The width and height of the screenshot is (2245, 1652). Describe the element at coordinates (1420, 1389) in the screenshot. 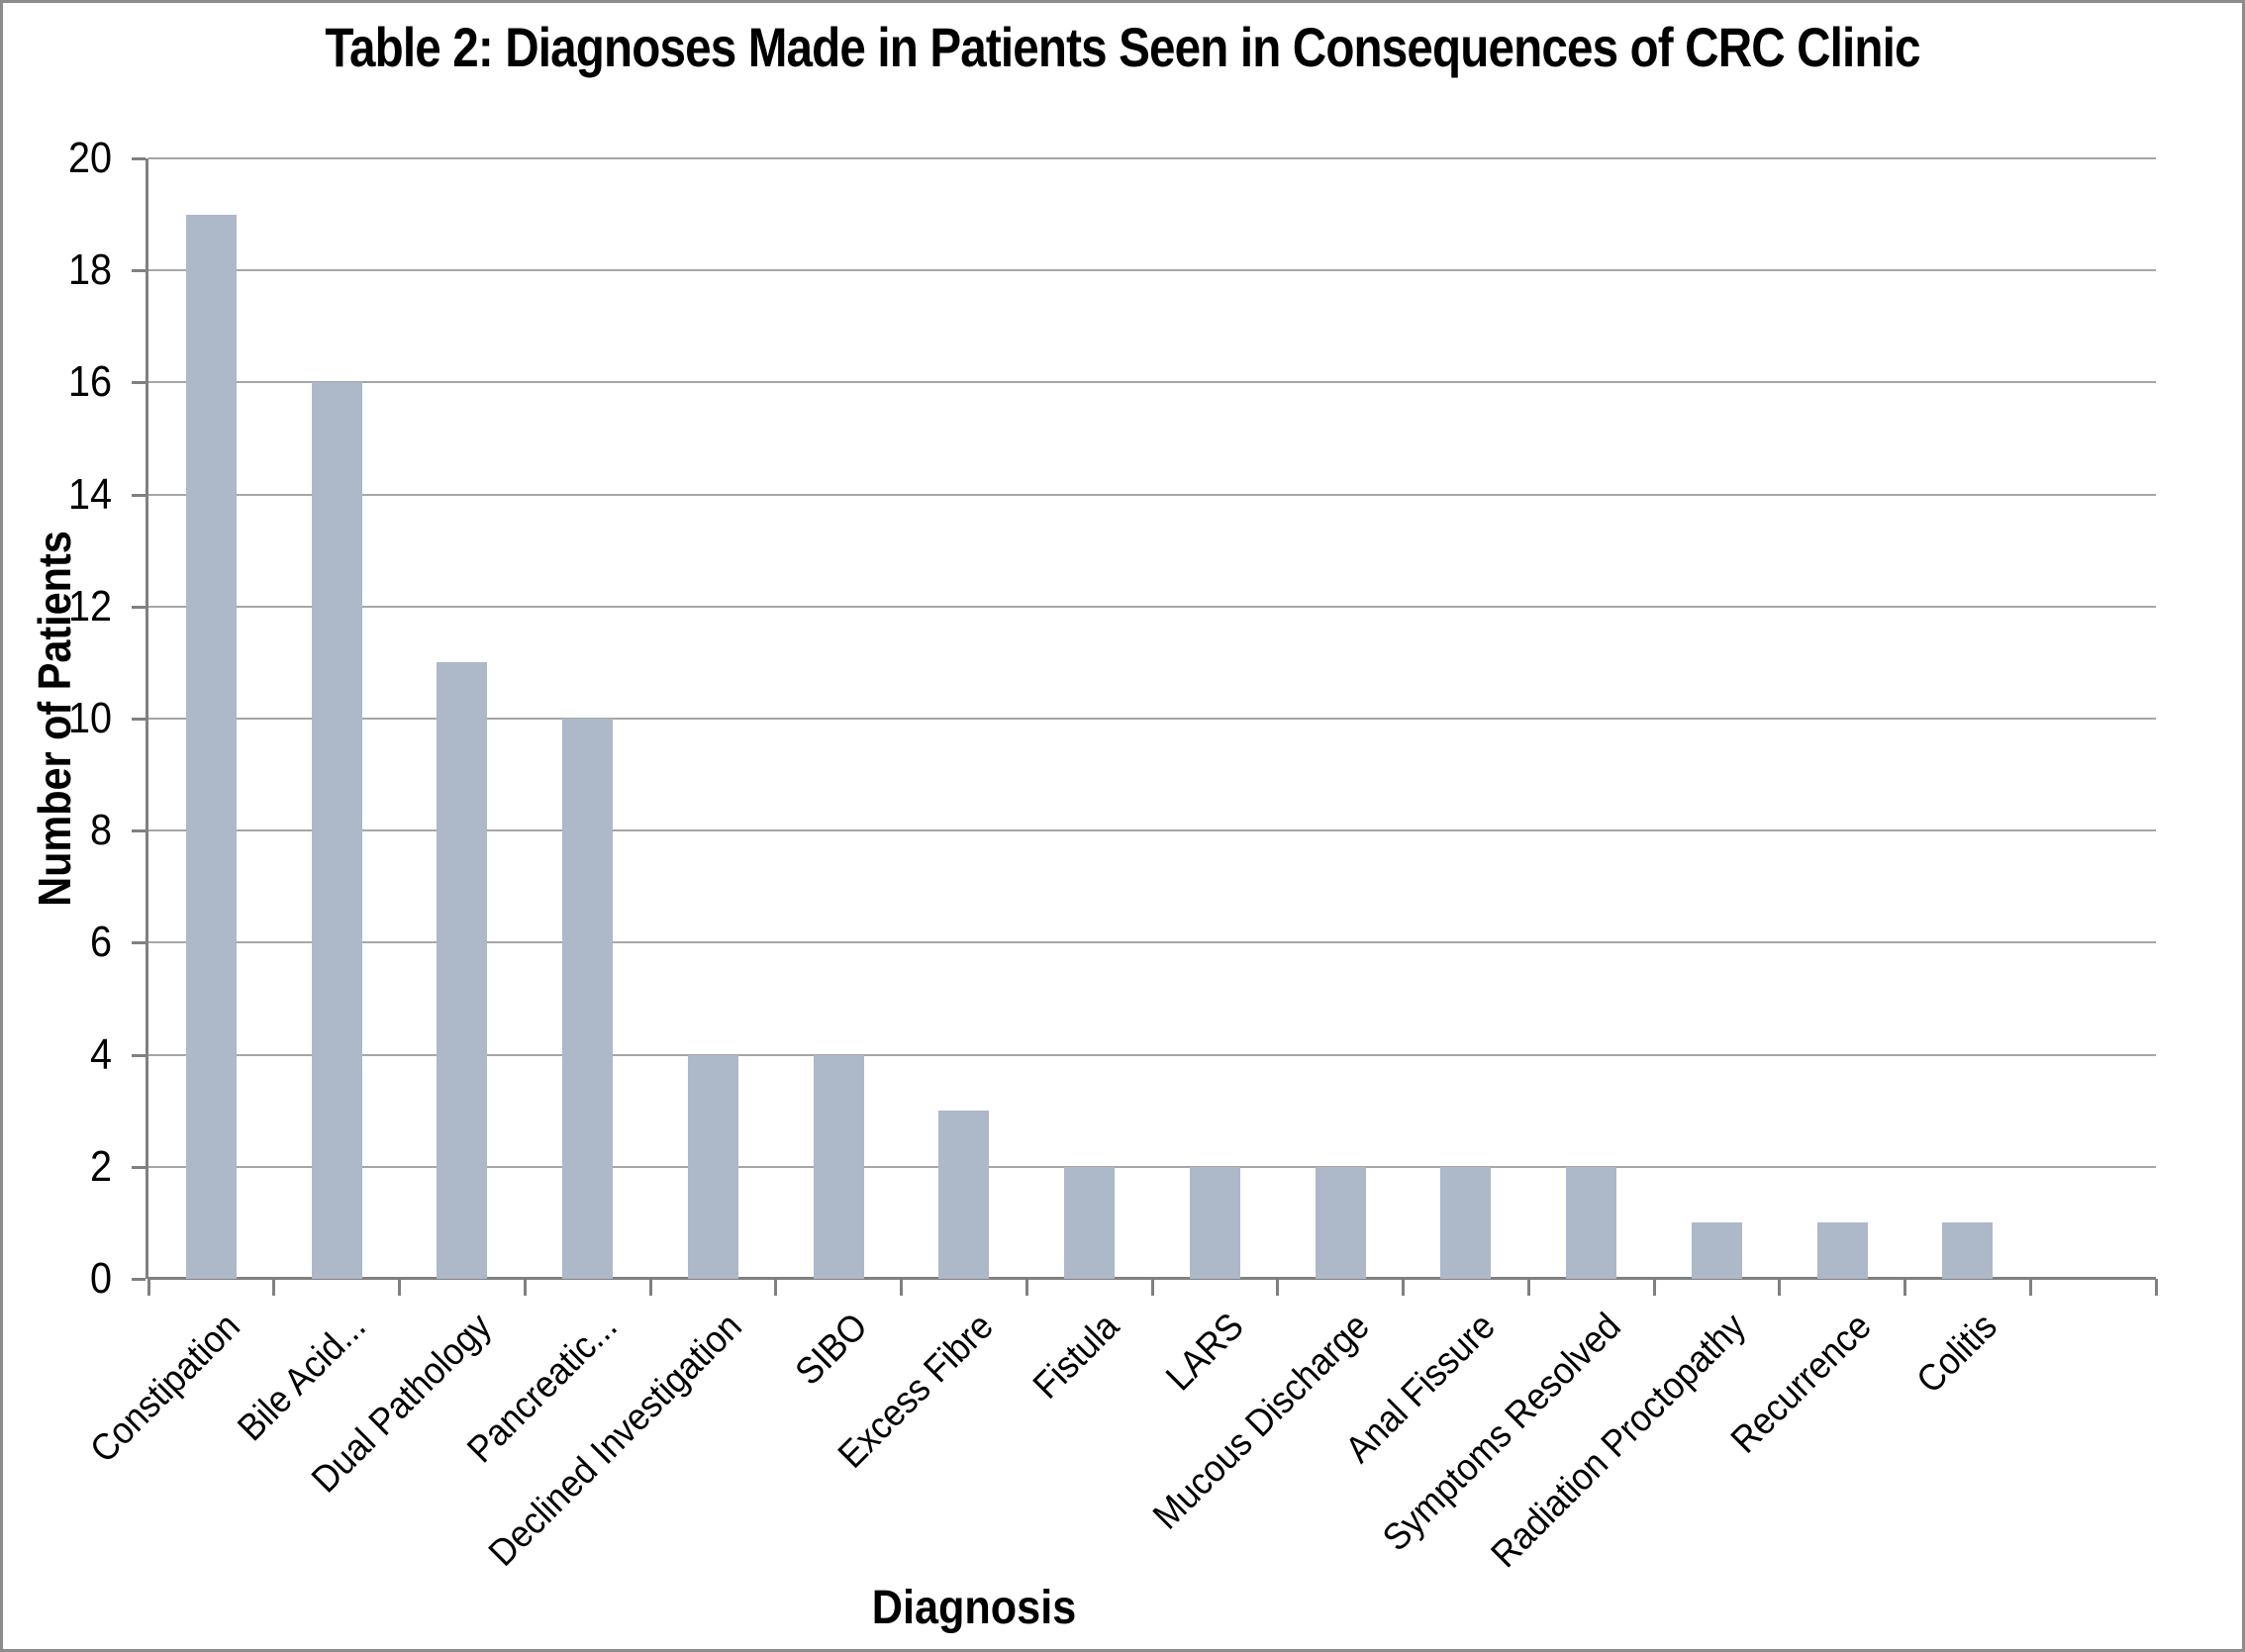

I see `x-category-label-11: Anal Fissure` at that location.